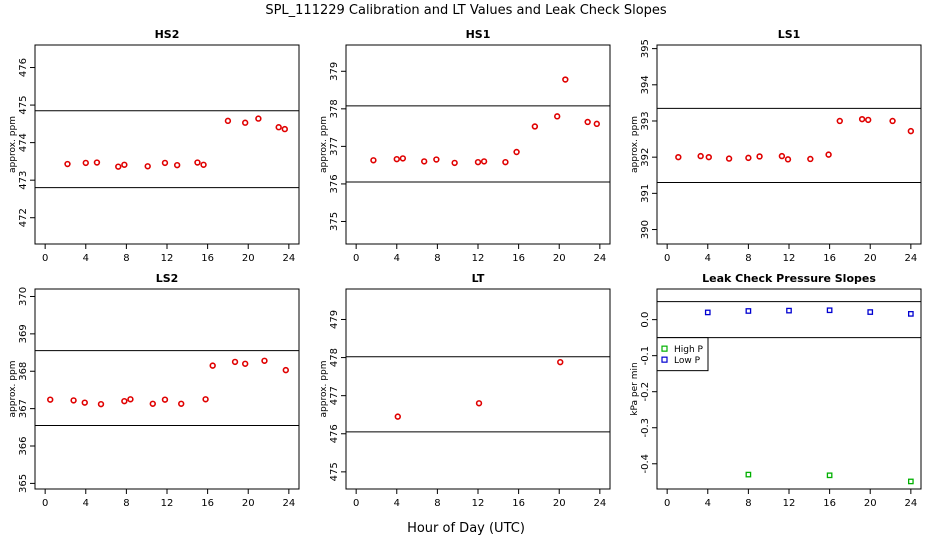  Describe the element at coordinates (167, 278) in the screenshot. I see `panel-title: LS2` at that location.